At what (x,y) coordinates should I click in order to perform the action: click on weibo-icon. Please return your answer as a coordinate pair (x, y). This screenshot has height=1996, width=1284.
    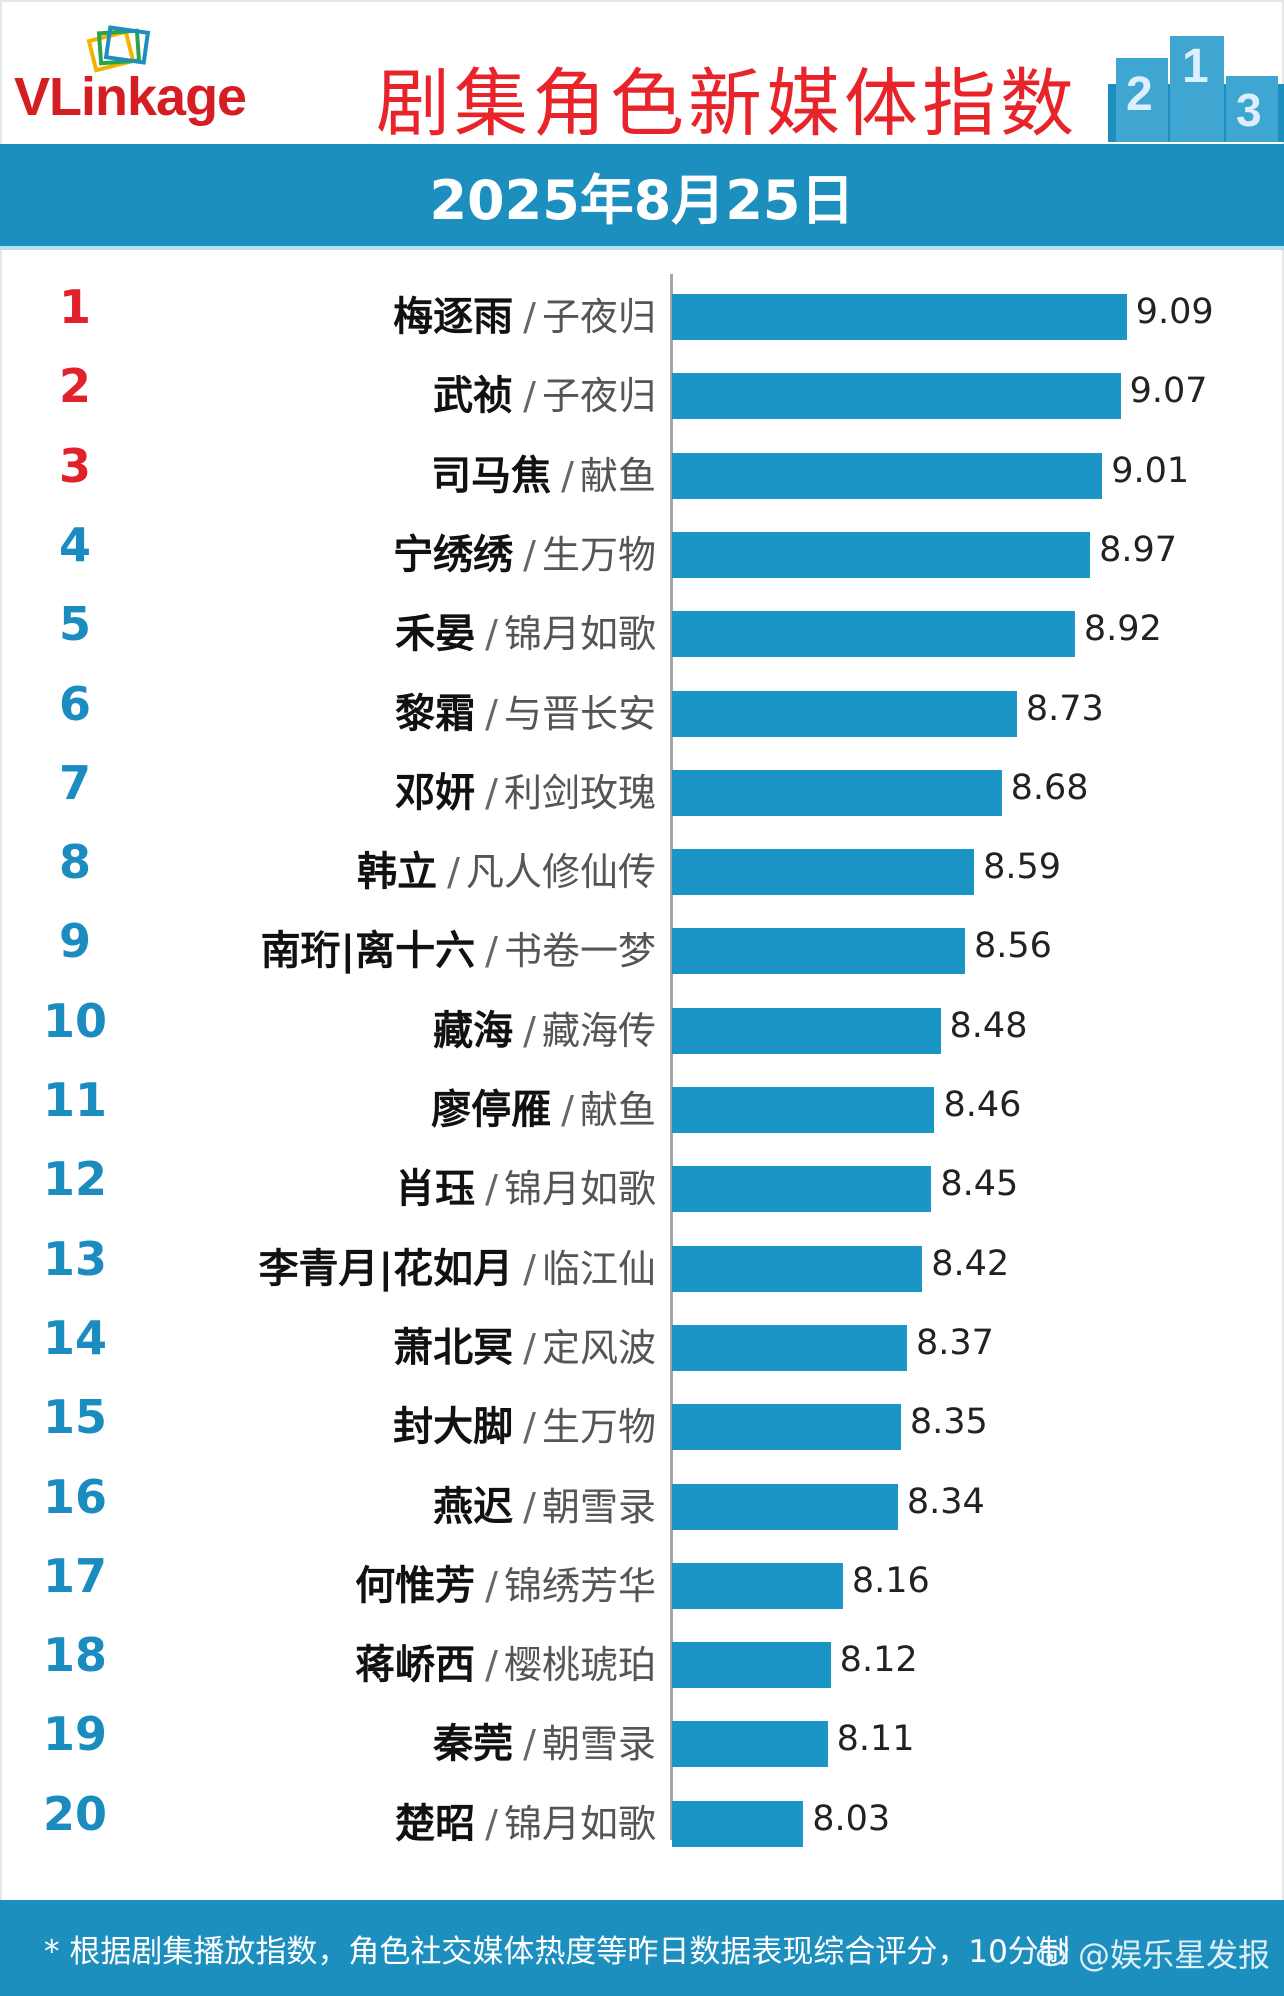
    Looking at the image, I should click on (1052, 1954).